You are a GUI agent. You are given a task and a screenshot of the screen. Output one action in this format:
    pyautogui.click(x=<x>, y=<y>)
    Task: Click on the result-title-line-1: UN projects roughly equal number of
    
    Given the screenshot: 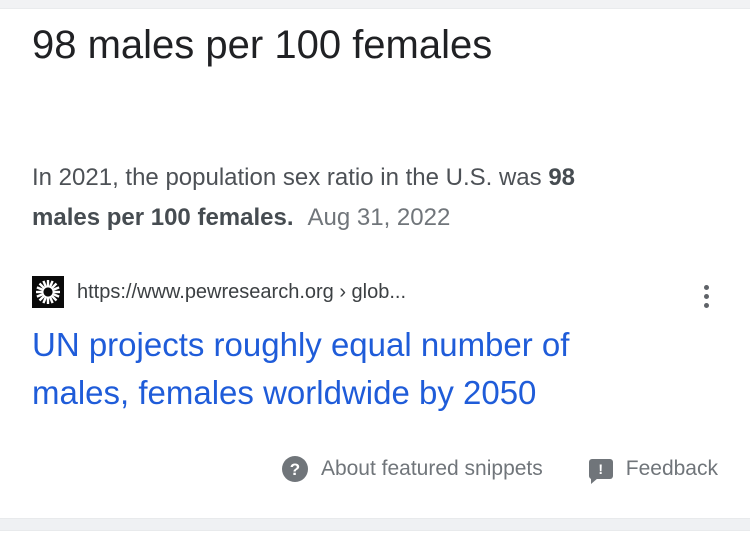 What is the action you would take?
    pyautogui.click(x=301, y=344)
    